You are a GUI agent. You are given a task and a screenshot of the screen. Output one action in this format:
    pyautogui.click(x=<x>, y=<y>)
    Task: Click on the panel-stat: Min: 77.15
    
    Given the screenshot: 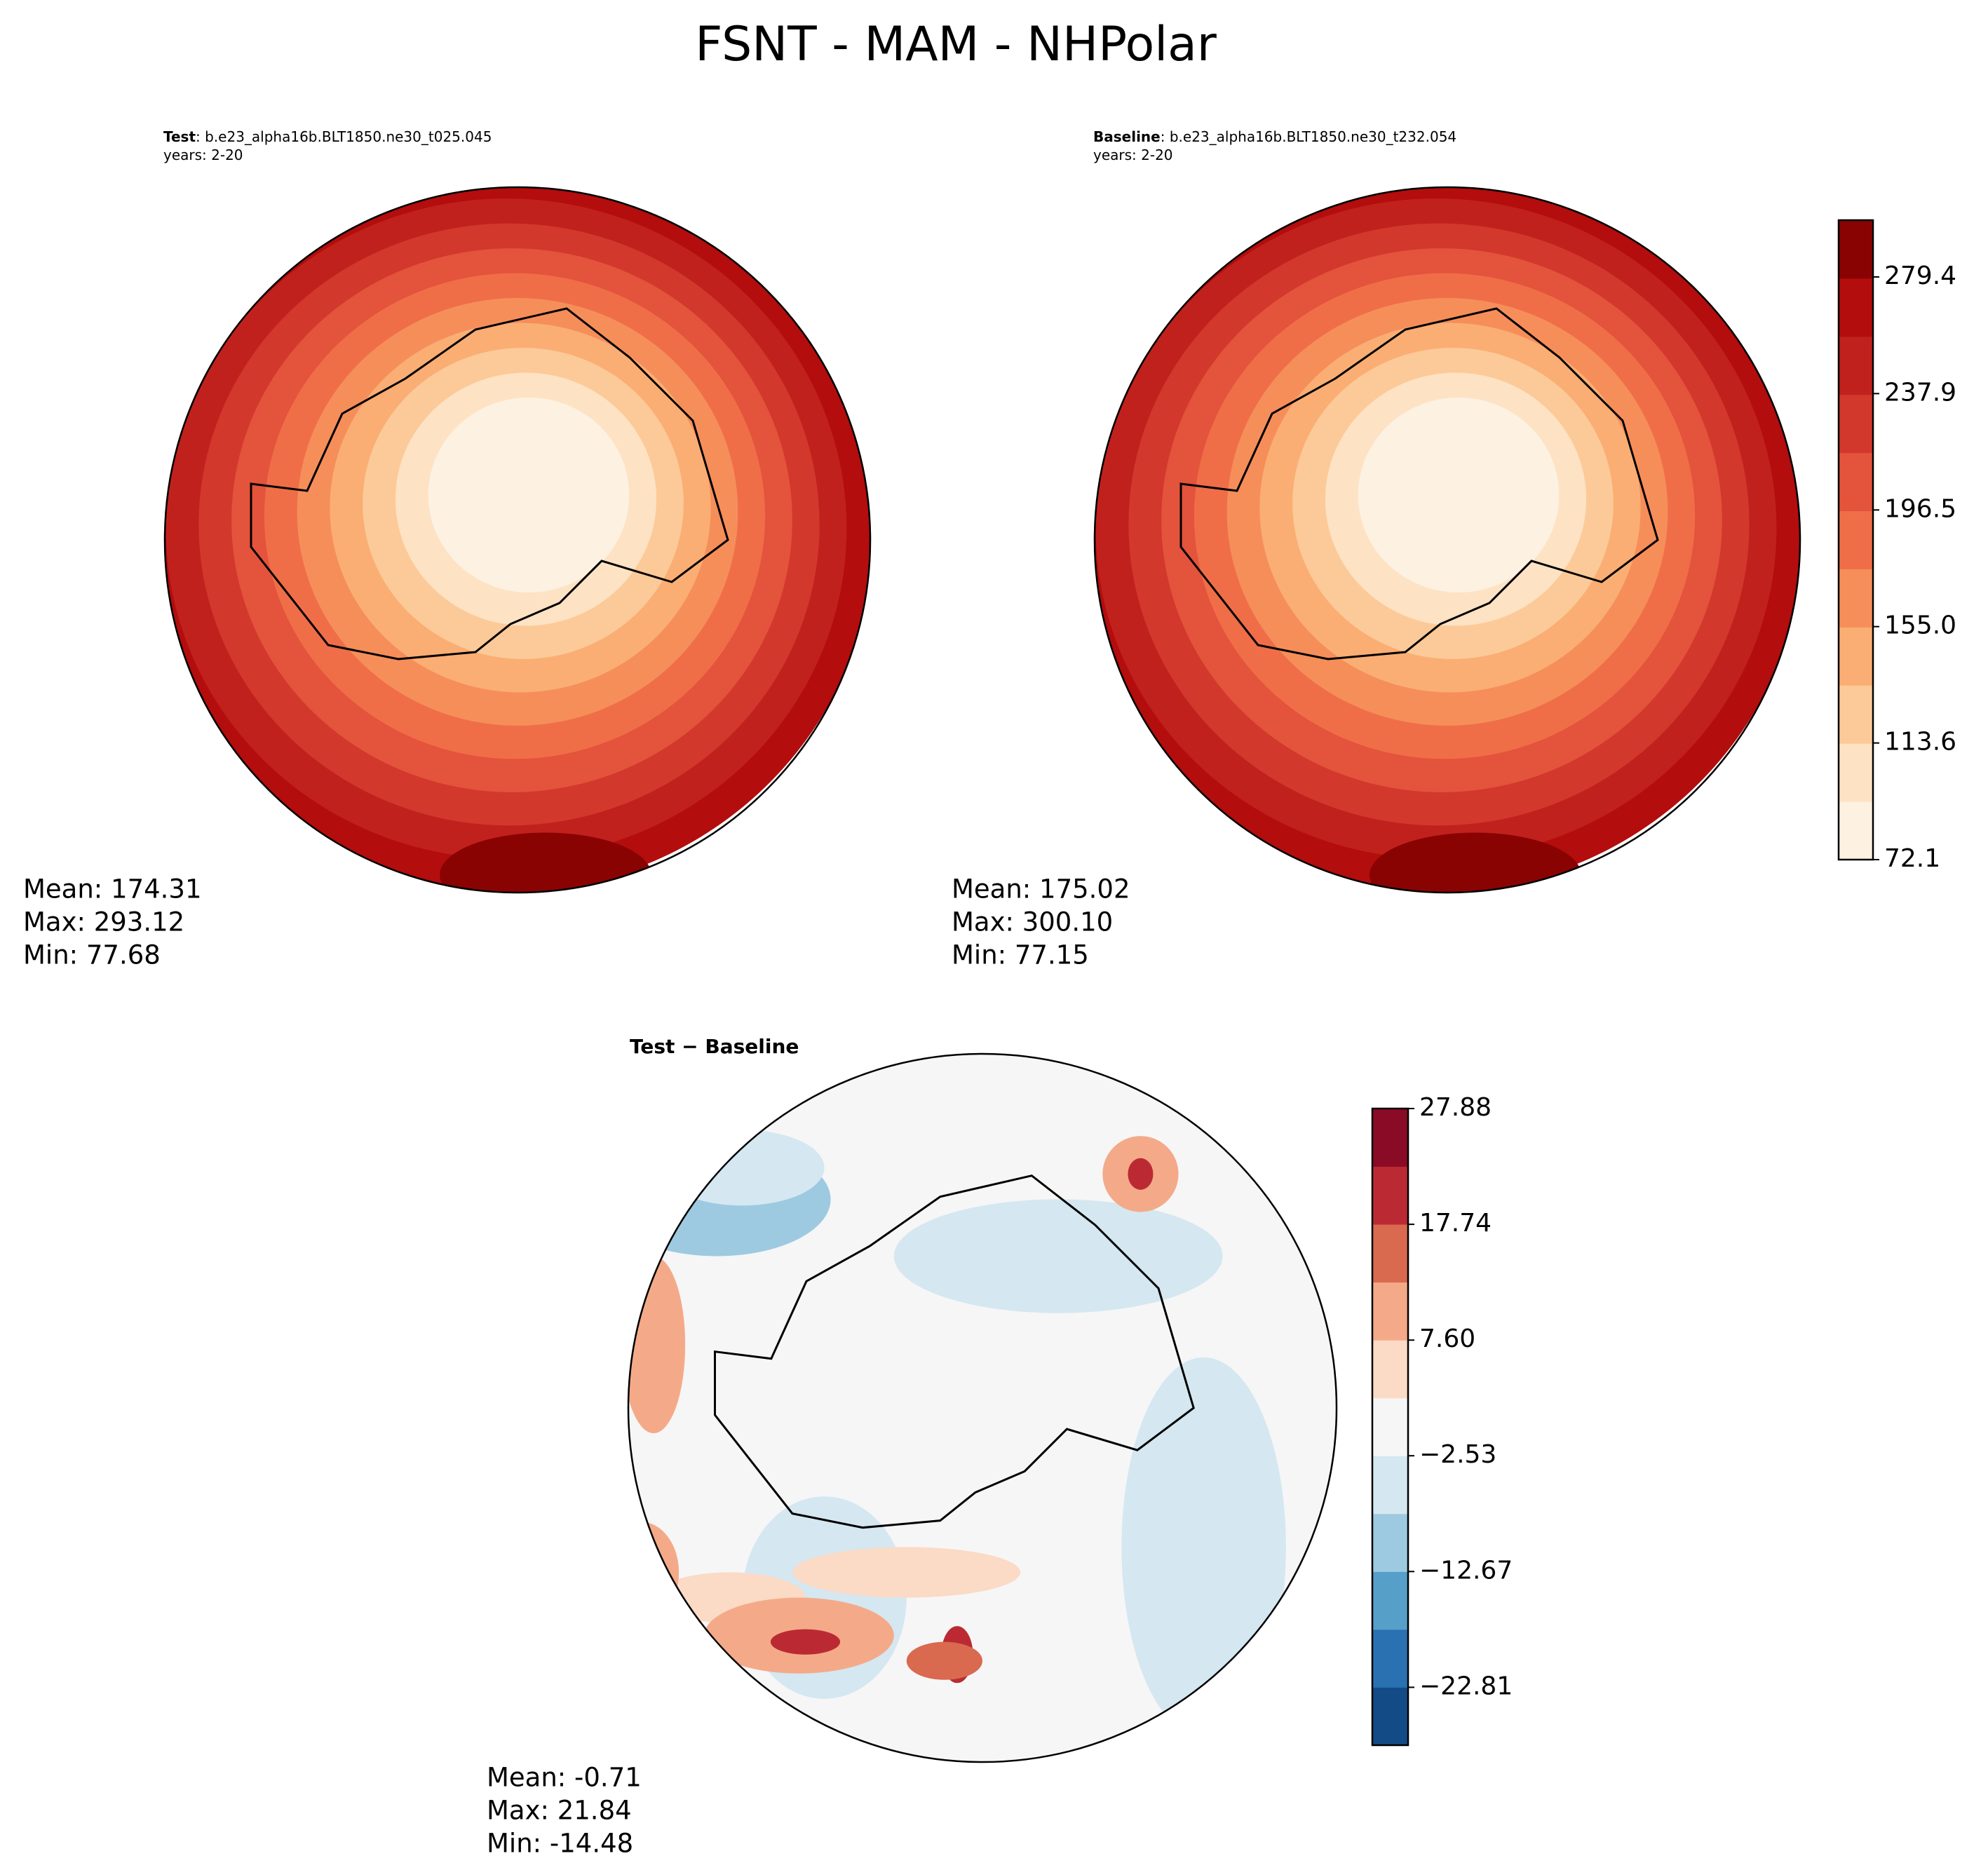 What is the action you would take?
    pyautogui.click(x=1020, y=955)
    